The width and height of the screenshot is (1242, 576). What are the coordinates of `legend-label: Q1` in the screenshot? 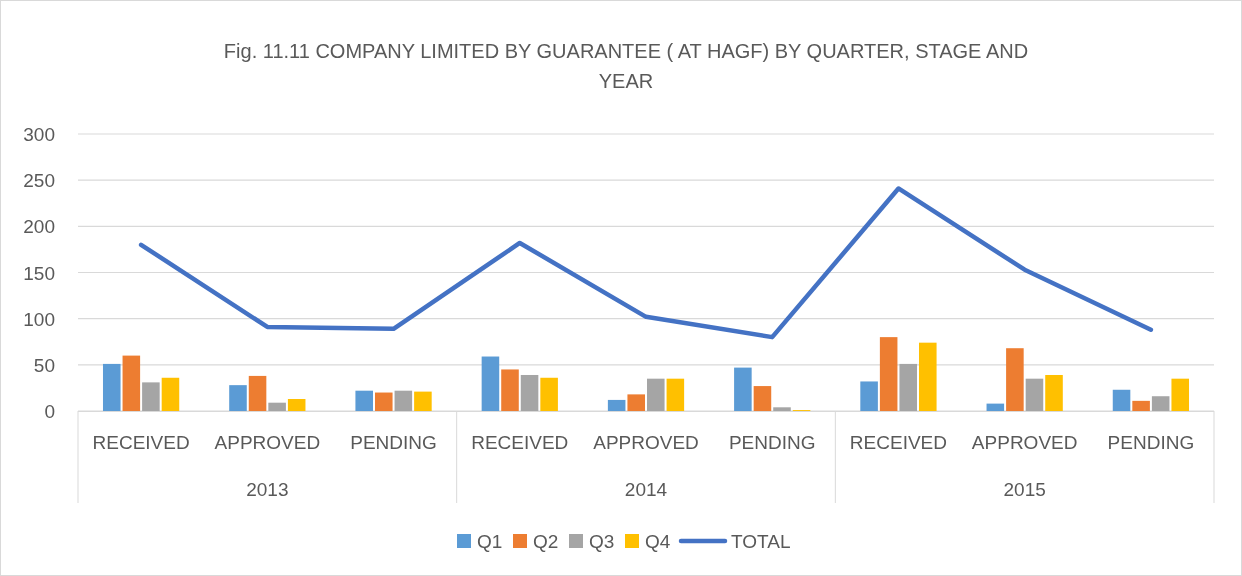 It's located at (490, 541).